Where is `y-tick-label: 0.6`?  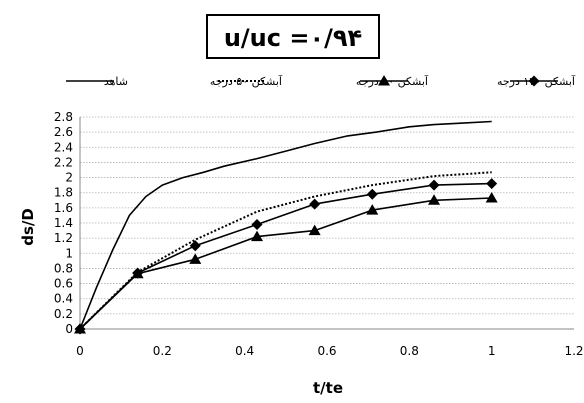
y-tick-label: 0.6 is located at coordinates (63, 284).